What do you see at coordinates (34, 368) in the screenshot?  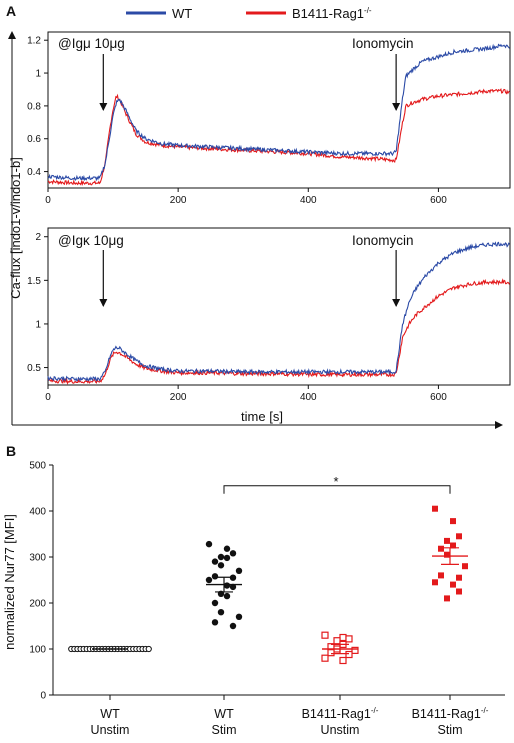 I see `bottom-y-tick-label-0: 0.5` at bounding box center [34, 368].